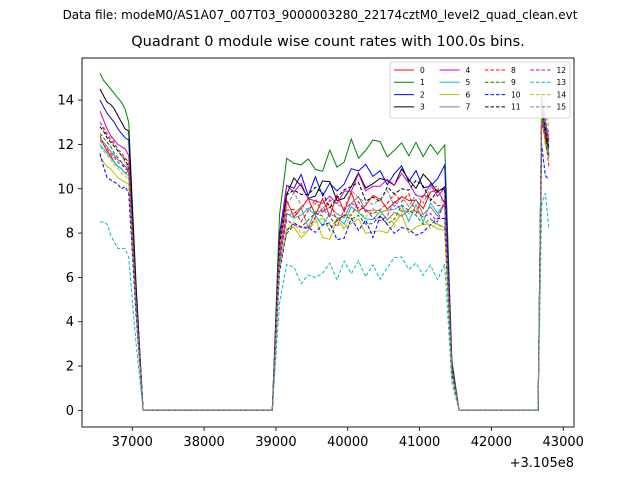 The width and height of the screenshot is (640, 480). Describe the element at coordinates (422, 94) in the screenshot. I see `legend-label-2: 2` at that location.